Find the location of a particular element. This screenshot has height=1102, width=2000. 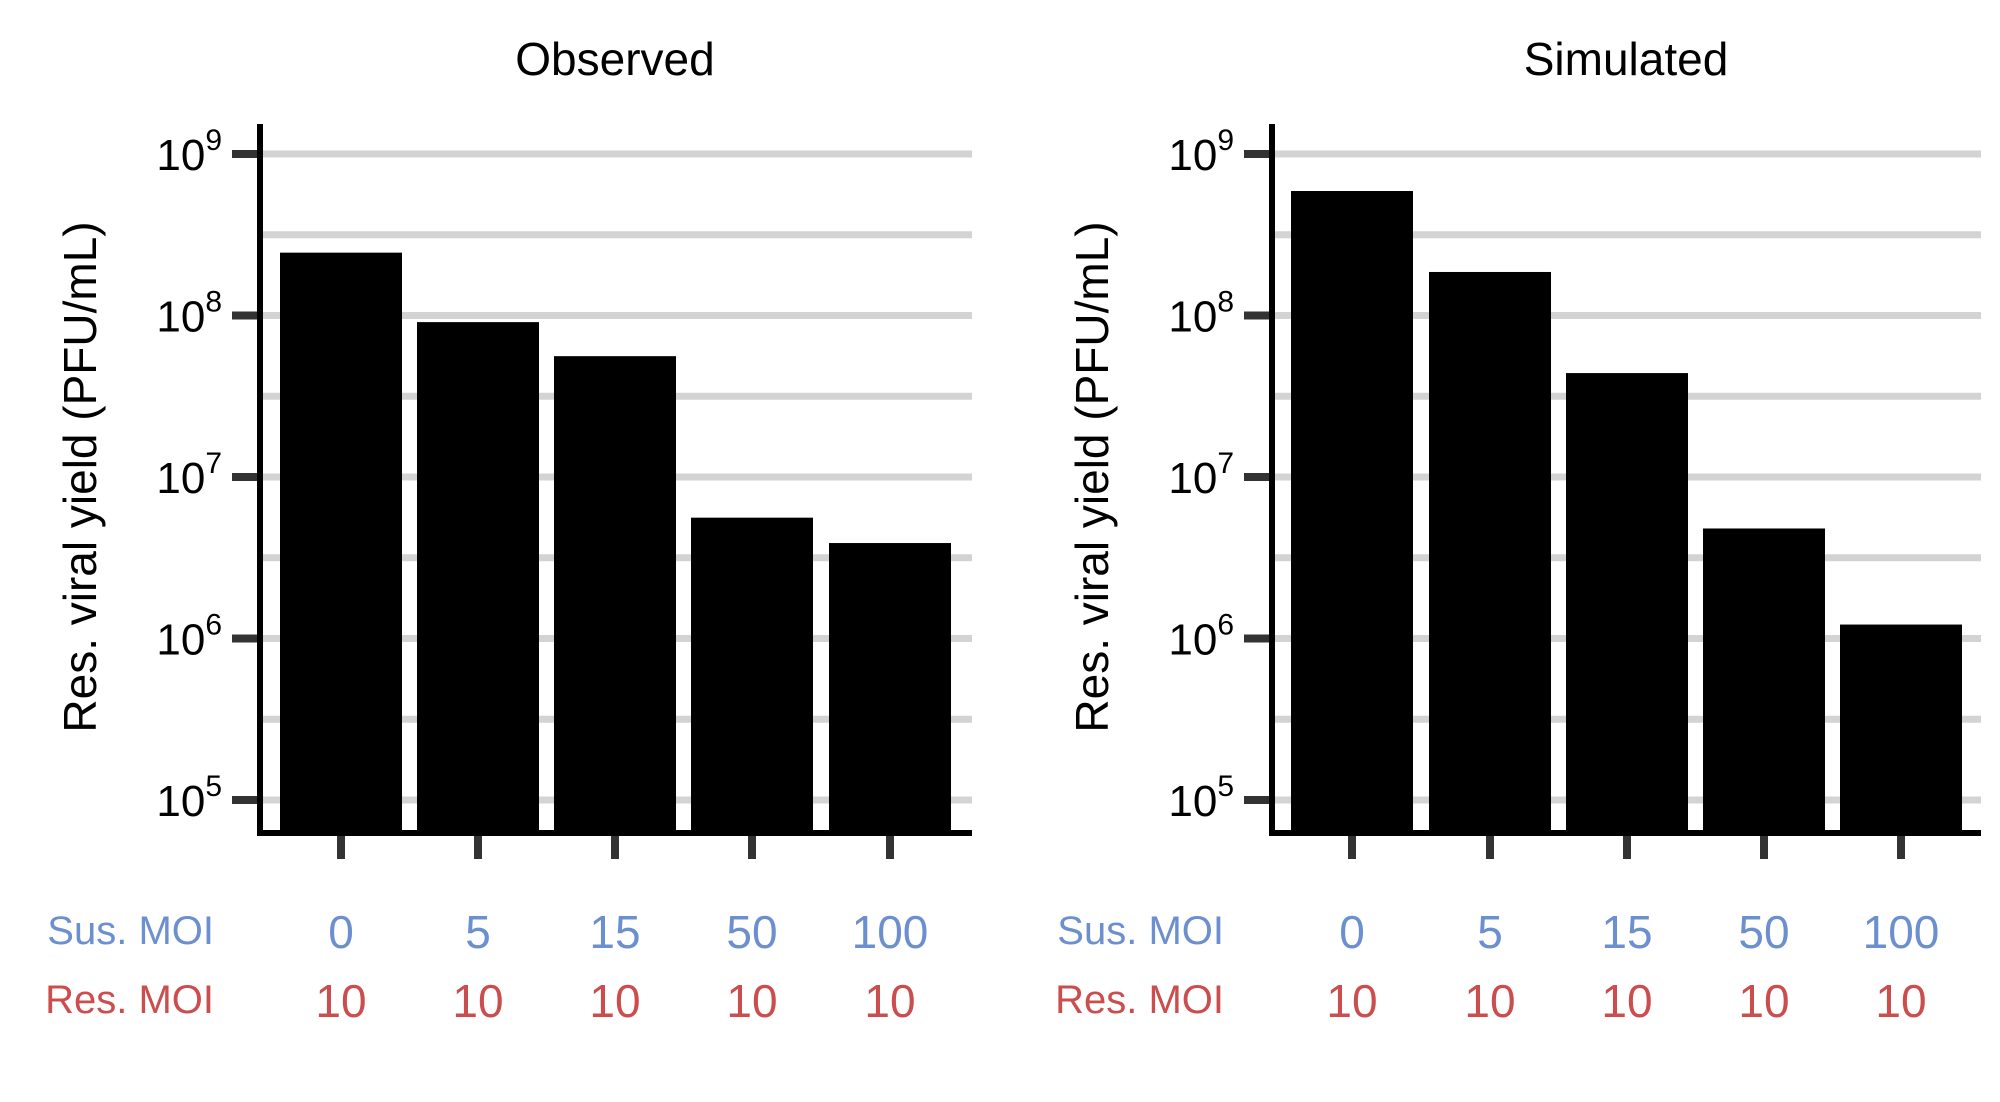

panel-title: Observed is located at coordinates (614, 59).